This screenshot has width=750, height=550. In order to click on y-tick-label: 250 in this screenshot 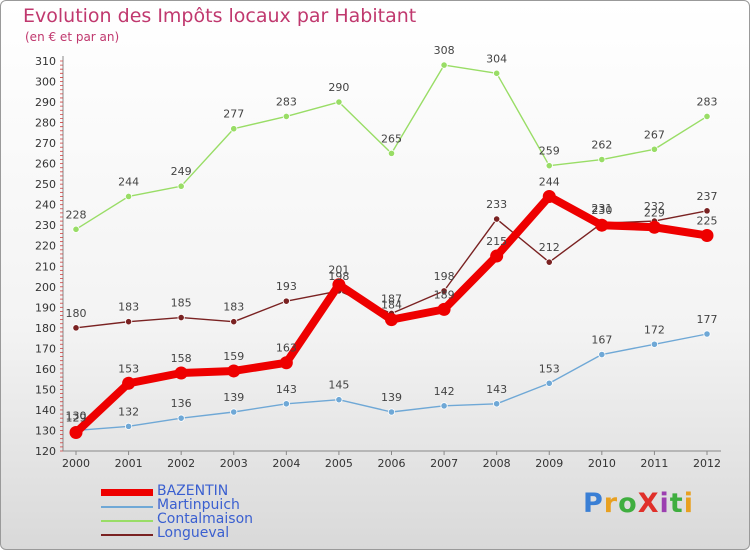, I will do `click(45, 184)`.